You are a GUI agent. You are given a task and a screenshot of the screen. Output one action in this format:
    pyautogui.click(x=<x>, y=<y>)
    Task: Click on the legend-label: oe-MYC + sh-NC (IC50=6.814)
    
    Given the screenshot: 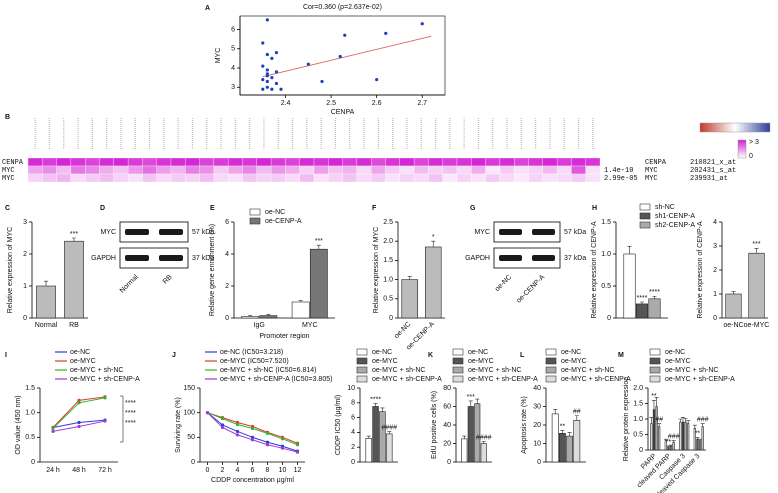 What is the action you would take?
    pyautogui.click(x=268, y=370)
    